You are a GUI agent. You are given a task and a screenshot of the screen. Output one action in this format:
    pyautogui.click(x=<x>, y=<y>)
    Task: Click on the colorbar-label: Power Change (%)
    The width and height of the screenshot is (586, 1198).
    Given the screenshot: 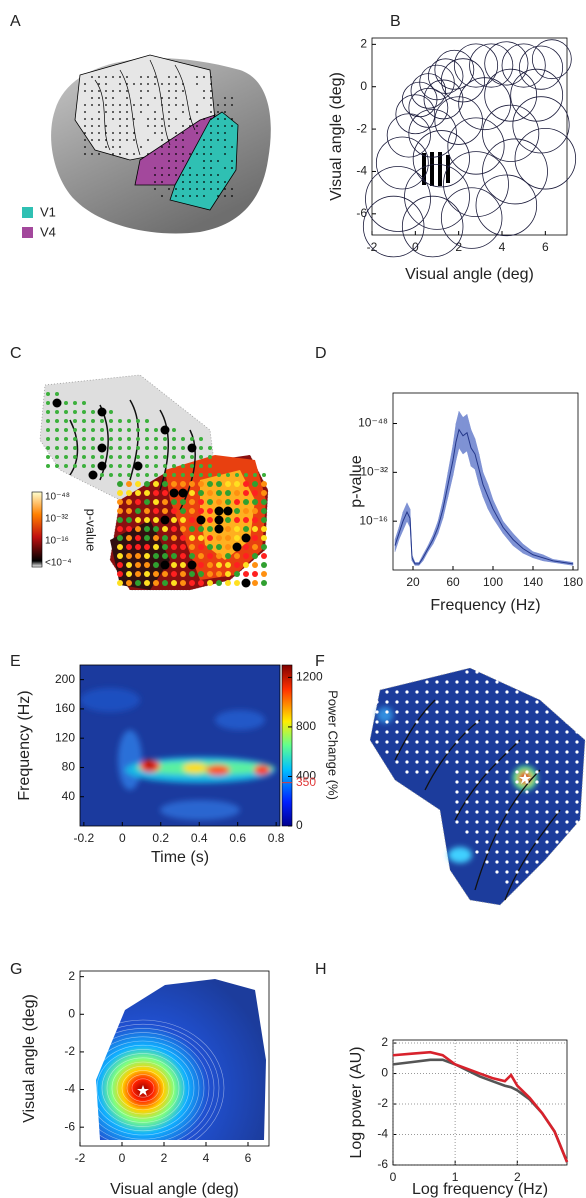 What is the action you would take?
    pyautogui.click(x=333, y=745)
    